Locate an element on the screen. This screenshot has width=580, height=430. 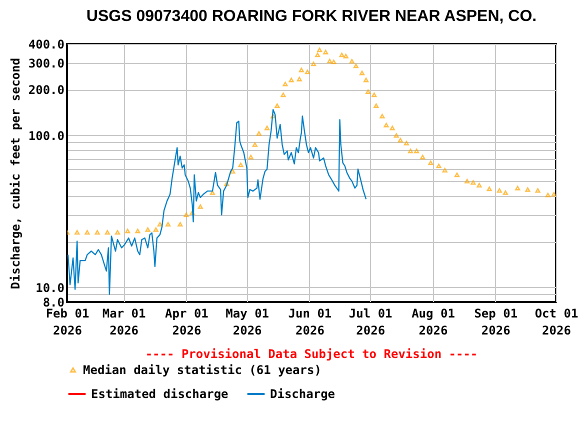
chart-title: USGS 09073400 ROARING FORK RIVER NEAR ASPEN, CO. is located at coordinates (311, 16).